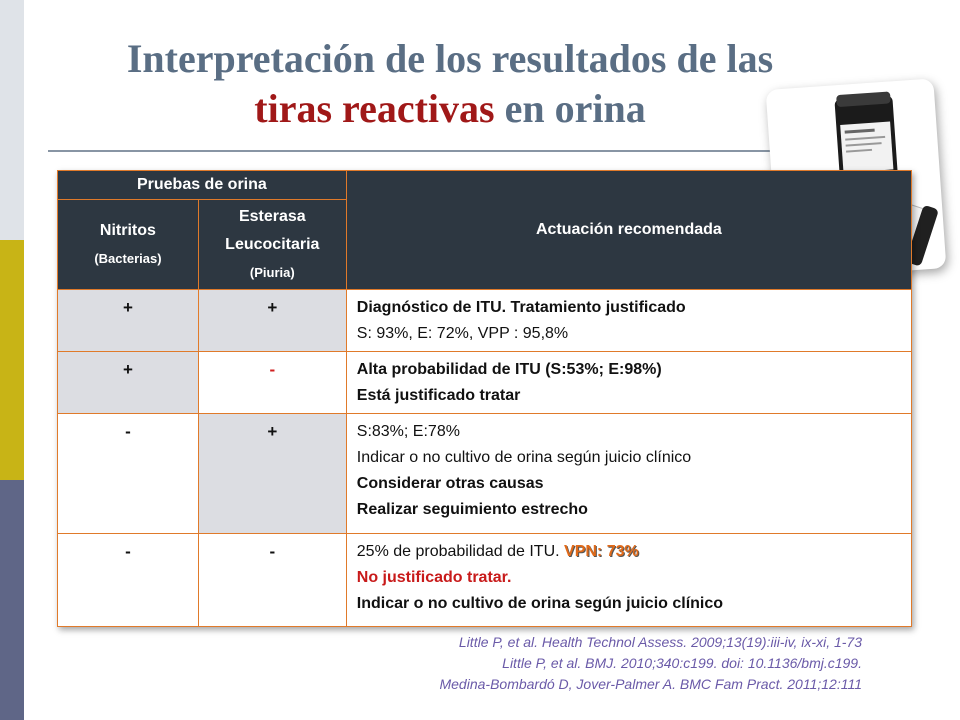 The image size is (960, 720). I want to click on header-esterasa-sub: (Piuria), so click(272, 272).